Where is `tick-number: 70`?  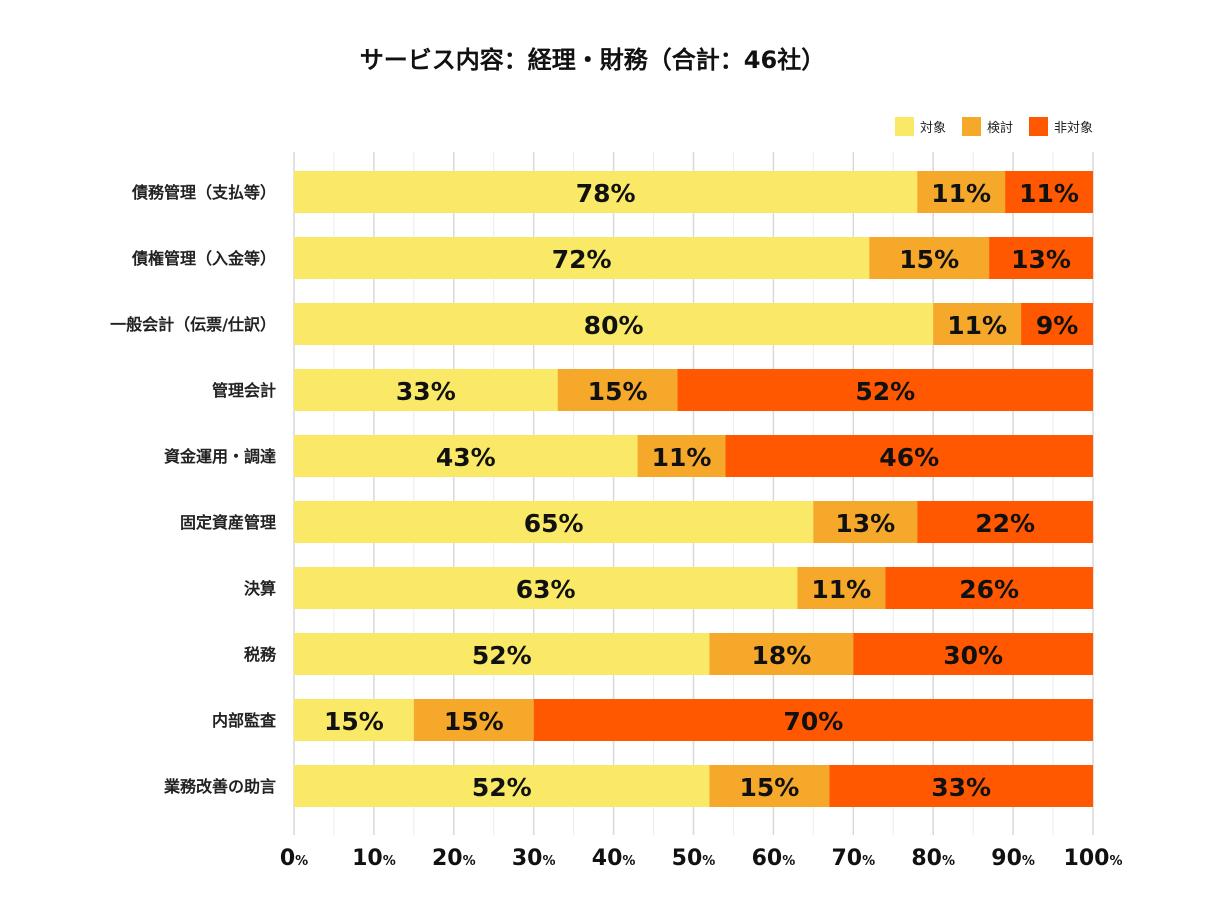 tick-number: 70 is located at coordinates (846, 858).